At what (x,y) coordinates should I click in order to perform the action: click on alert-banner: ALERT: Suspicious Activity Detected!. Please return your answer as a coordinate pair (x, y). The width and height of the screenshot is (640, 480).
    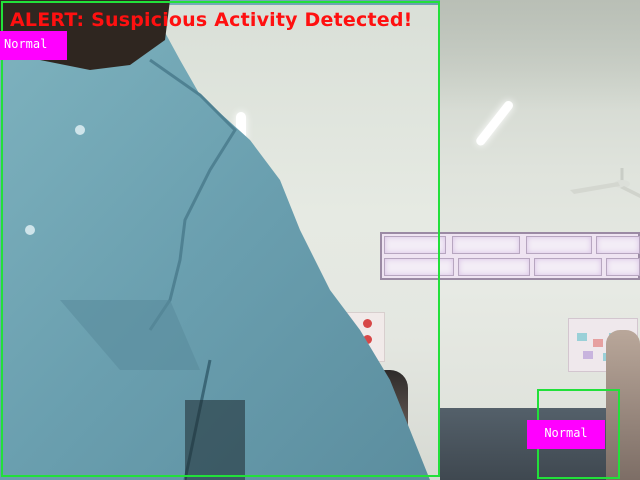
    Looking at the image, I should click on (211, 20).